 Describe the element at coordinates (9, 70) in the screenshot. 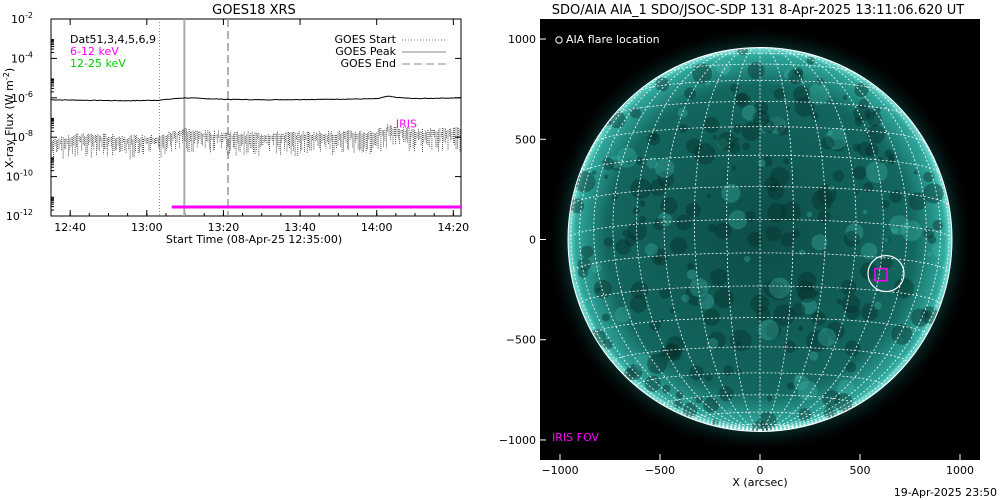

I see `goes-y-axis-label-close: )` at that location.